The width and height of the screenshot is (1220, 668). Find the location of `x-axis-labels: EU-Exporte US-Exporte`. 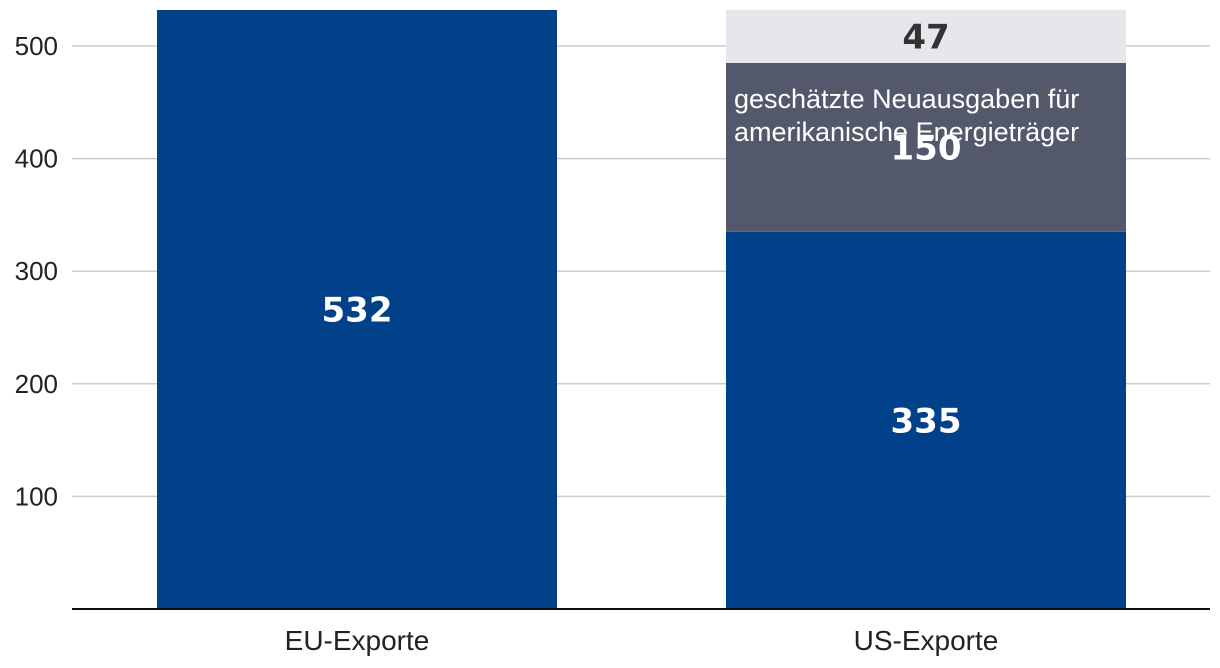

x-axis-labels: EU-Exporte US-Exporte is located at coordinates (642, 640).